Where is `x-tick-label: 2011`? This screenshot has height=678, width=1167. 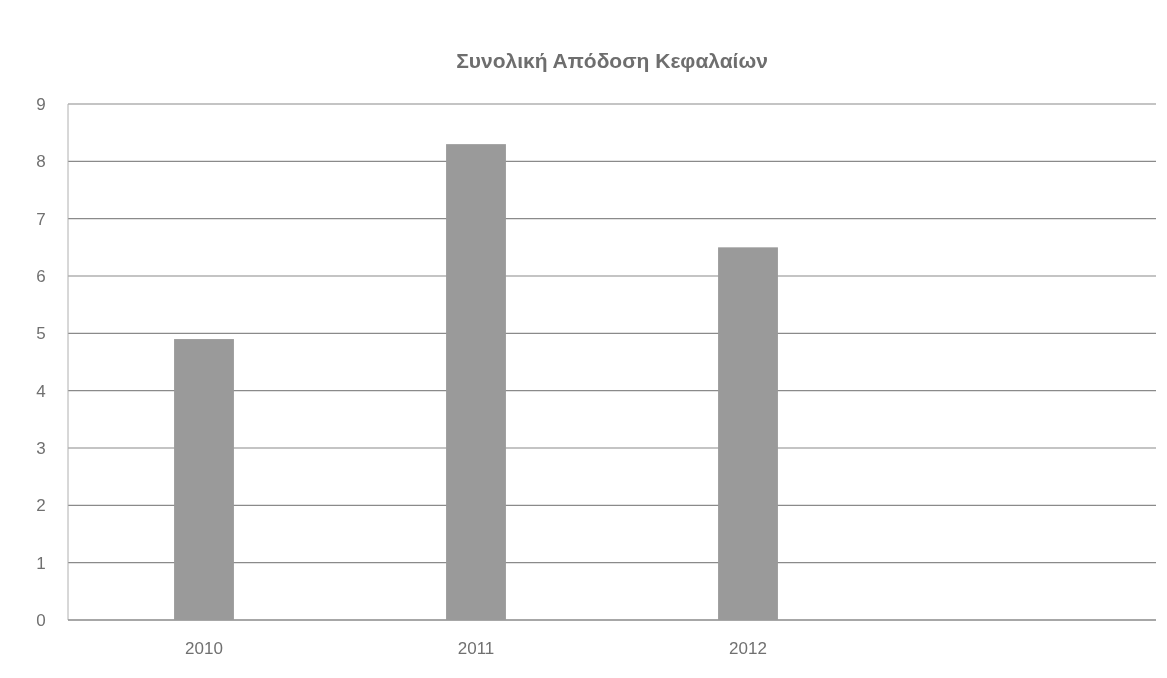 x-tick-label: 2011 is located at coordinates (476, 648).